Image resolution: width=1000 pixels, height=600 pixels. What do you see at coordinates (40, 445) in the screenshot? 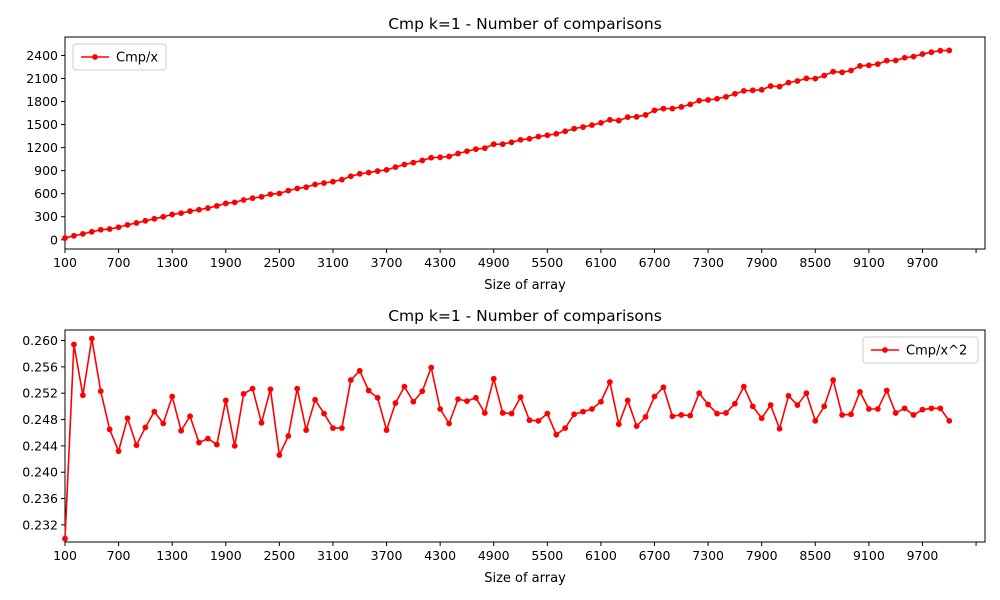
I see `y-tick-label: 0.244` at bounding box center [40, 445].